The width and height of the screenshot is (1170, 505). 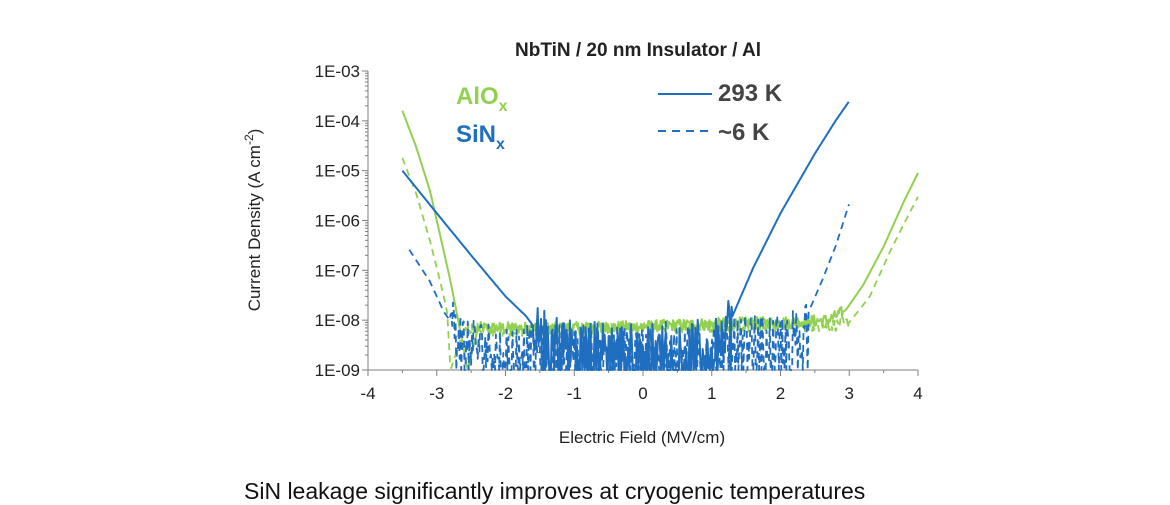 I want to click on y-tick-label: 1E-03, so click(x=337, y=71).